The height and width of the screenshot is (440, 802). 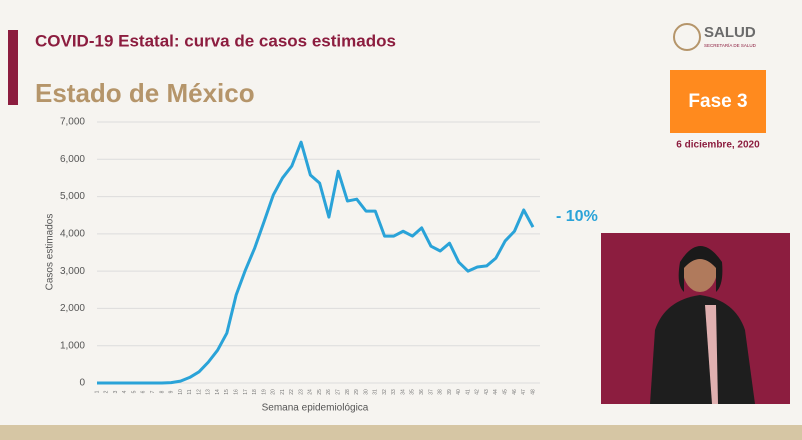 I want to click on x-tick-label: 29, so click(x=357, y=392).